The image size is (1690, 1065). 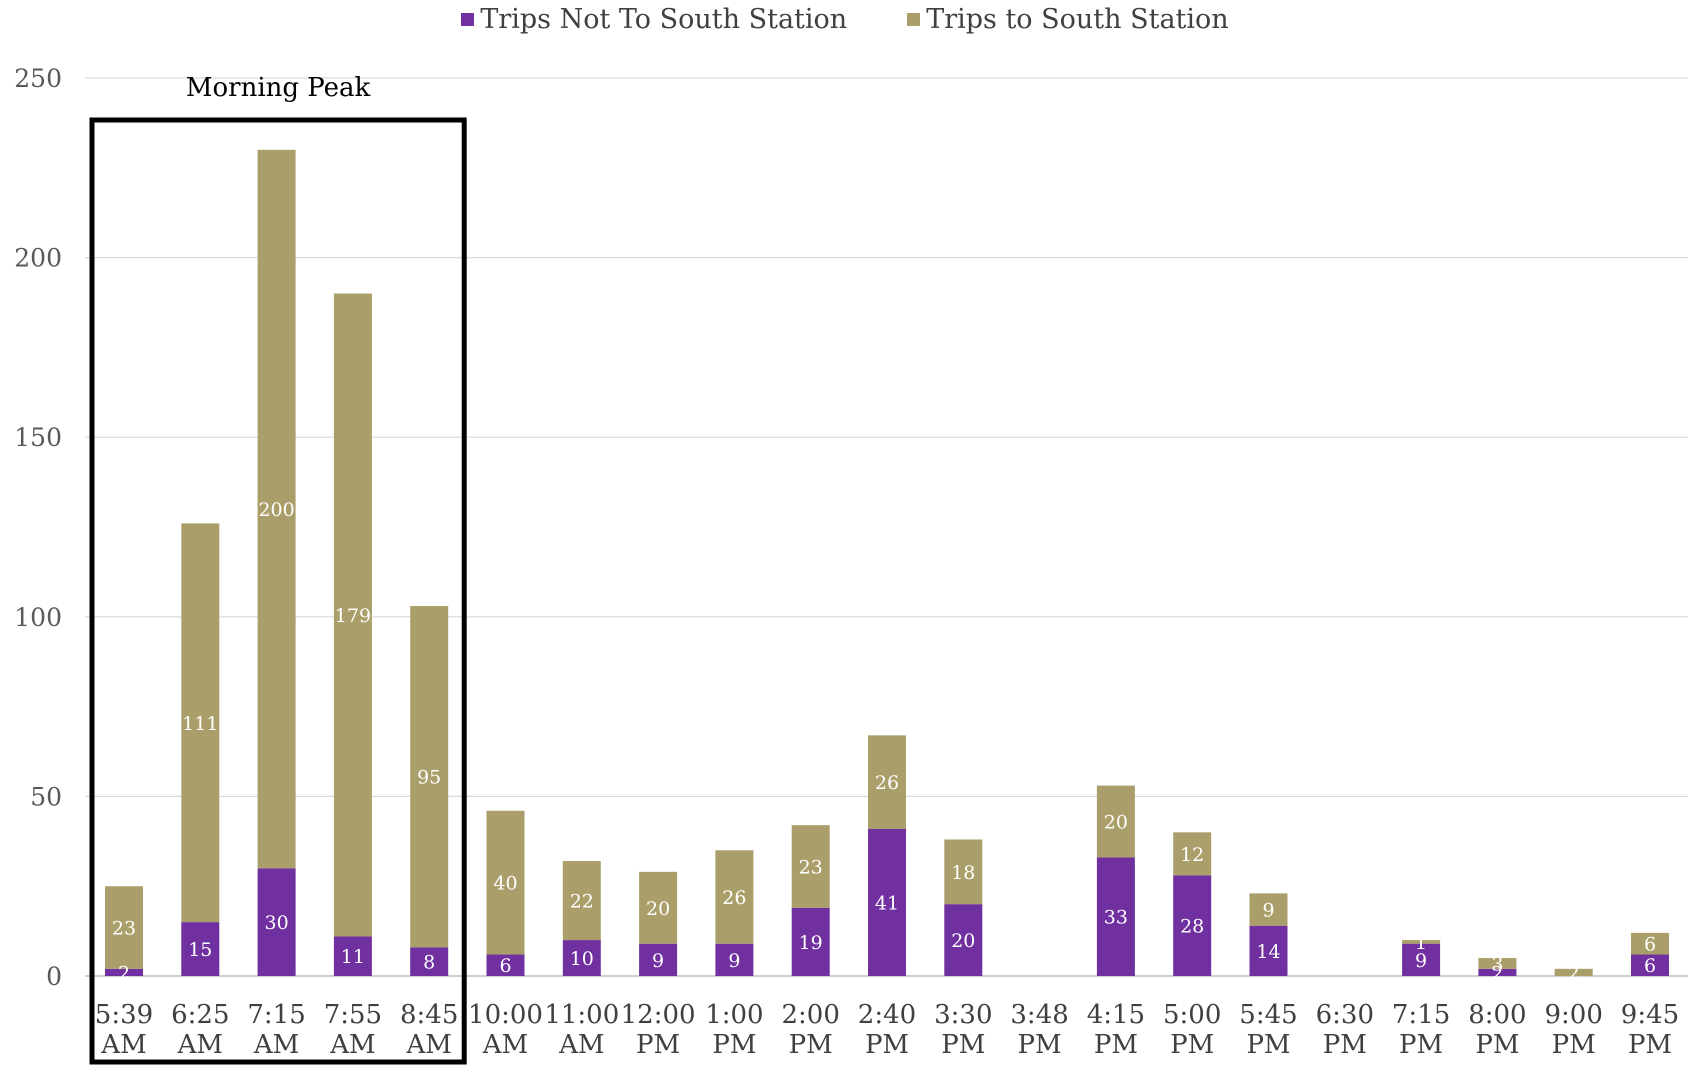 I want to click on morning-peak-label: Morning Peak, so click(x=278, y=88).